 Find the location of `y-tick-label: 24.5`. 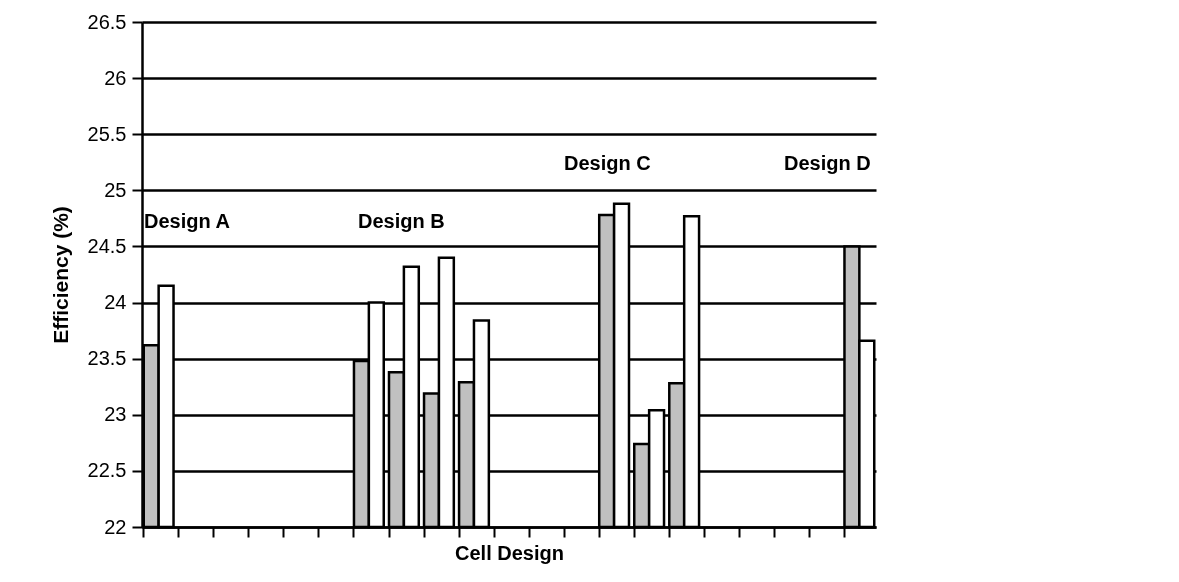

y-tick-label: 24.5 is located at coordinates (107, 245).